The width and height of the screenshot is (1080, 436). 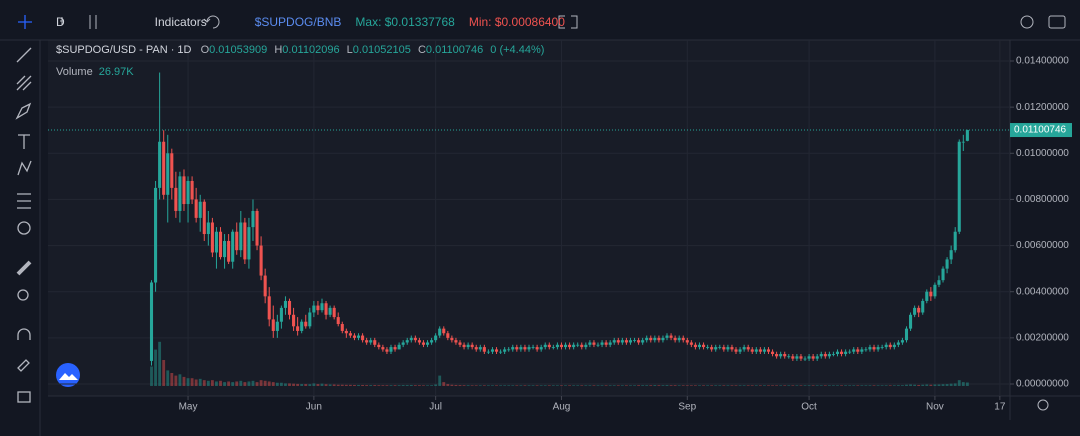 I want to click on zoom-tool, so click(x=23, y=295).